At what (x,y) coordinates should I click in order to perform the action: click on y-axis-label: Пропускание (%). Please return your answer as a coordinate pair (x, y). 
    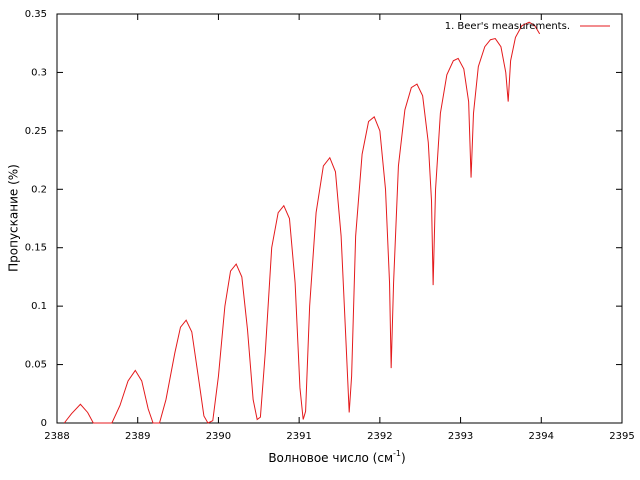
    Looking at the image, I should click on (14, 218).